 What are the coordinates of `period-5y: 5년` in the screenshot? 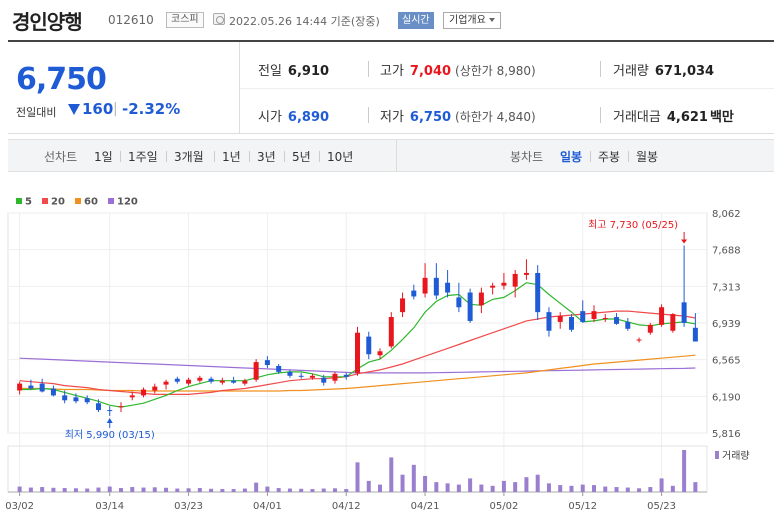 It's located at (301, 157).